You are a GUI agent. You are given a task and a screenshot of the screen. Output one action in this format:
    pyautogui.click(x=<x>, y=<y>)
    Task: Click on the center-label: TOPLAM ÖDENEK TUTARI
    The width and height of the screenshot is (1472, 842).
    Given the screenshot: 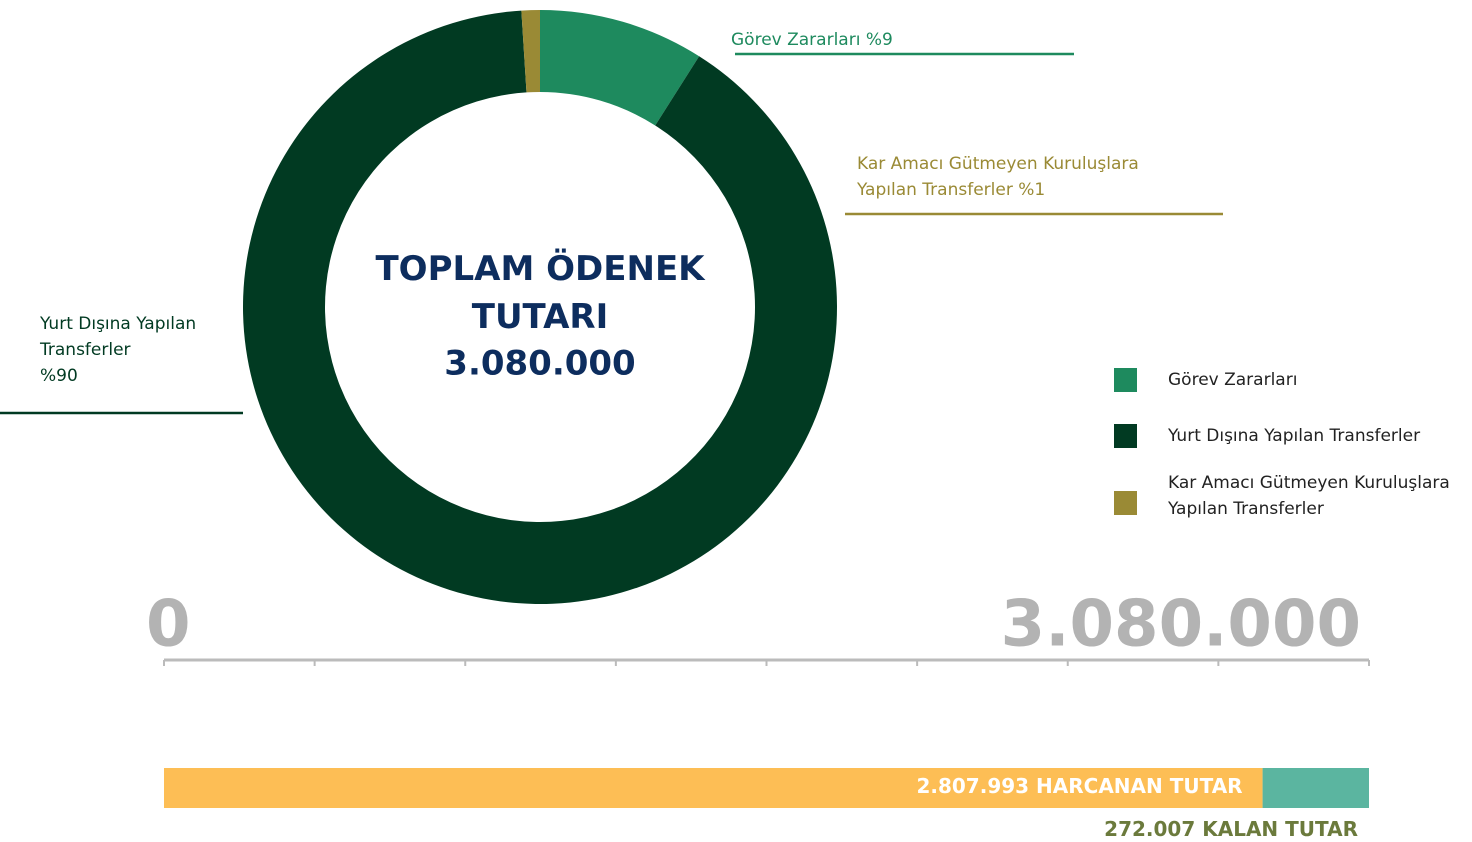 What is the action you would take?
    pyautogui.click(x=540, y=292)
    